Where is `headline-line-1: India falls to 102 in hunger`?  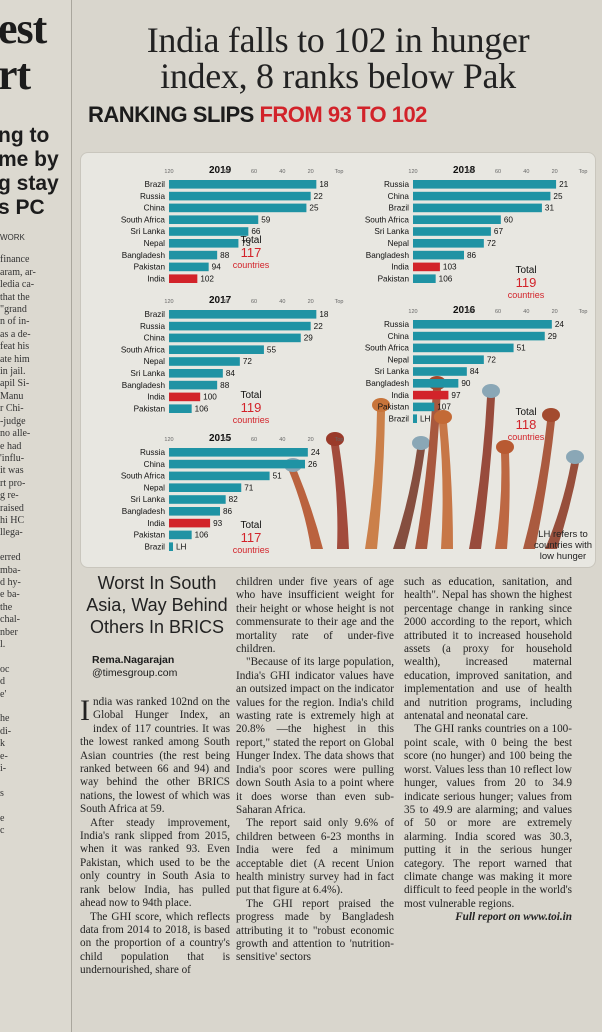 headline-line-1: India falls to 102 in hunger is located at coordinates (338, 40).